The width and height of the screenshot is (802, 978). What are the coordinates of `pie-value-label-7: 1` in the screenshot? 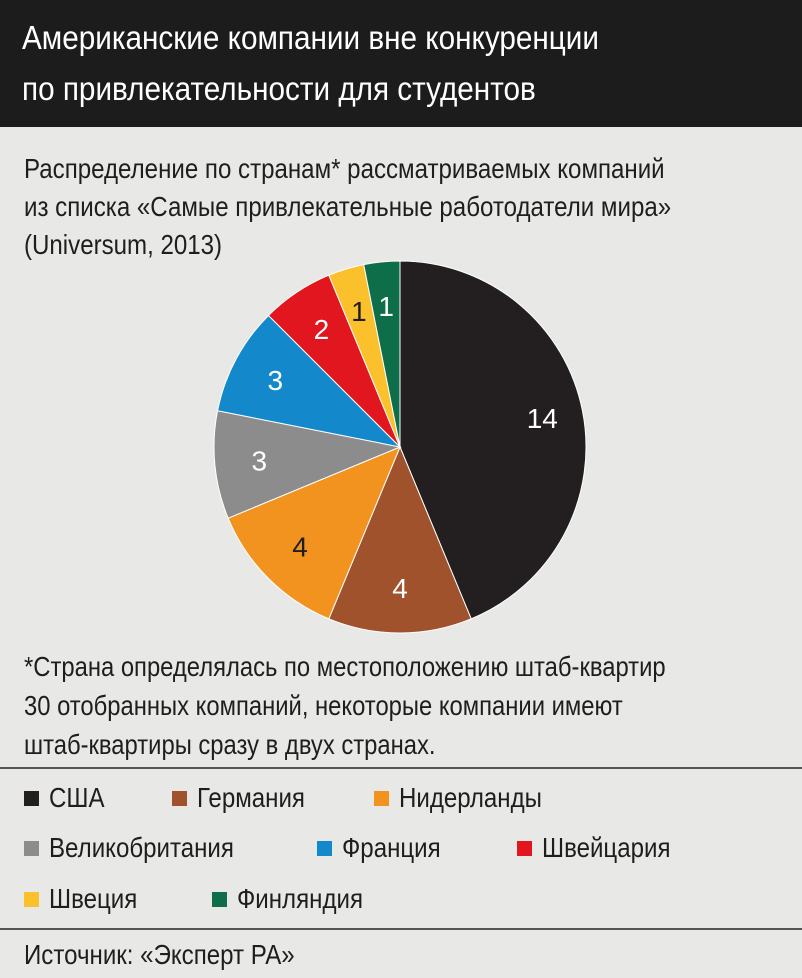 It's located at (359, 311).